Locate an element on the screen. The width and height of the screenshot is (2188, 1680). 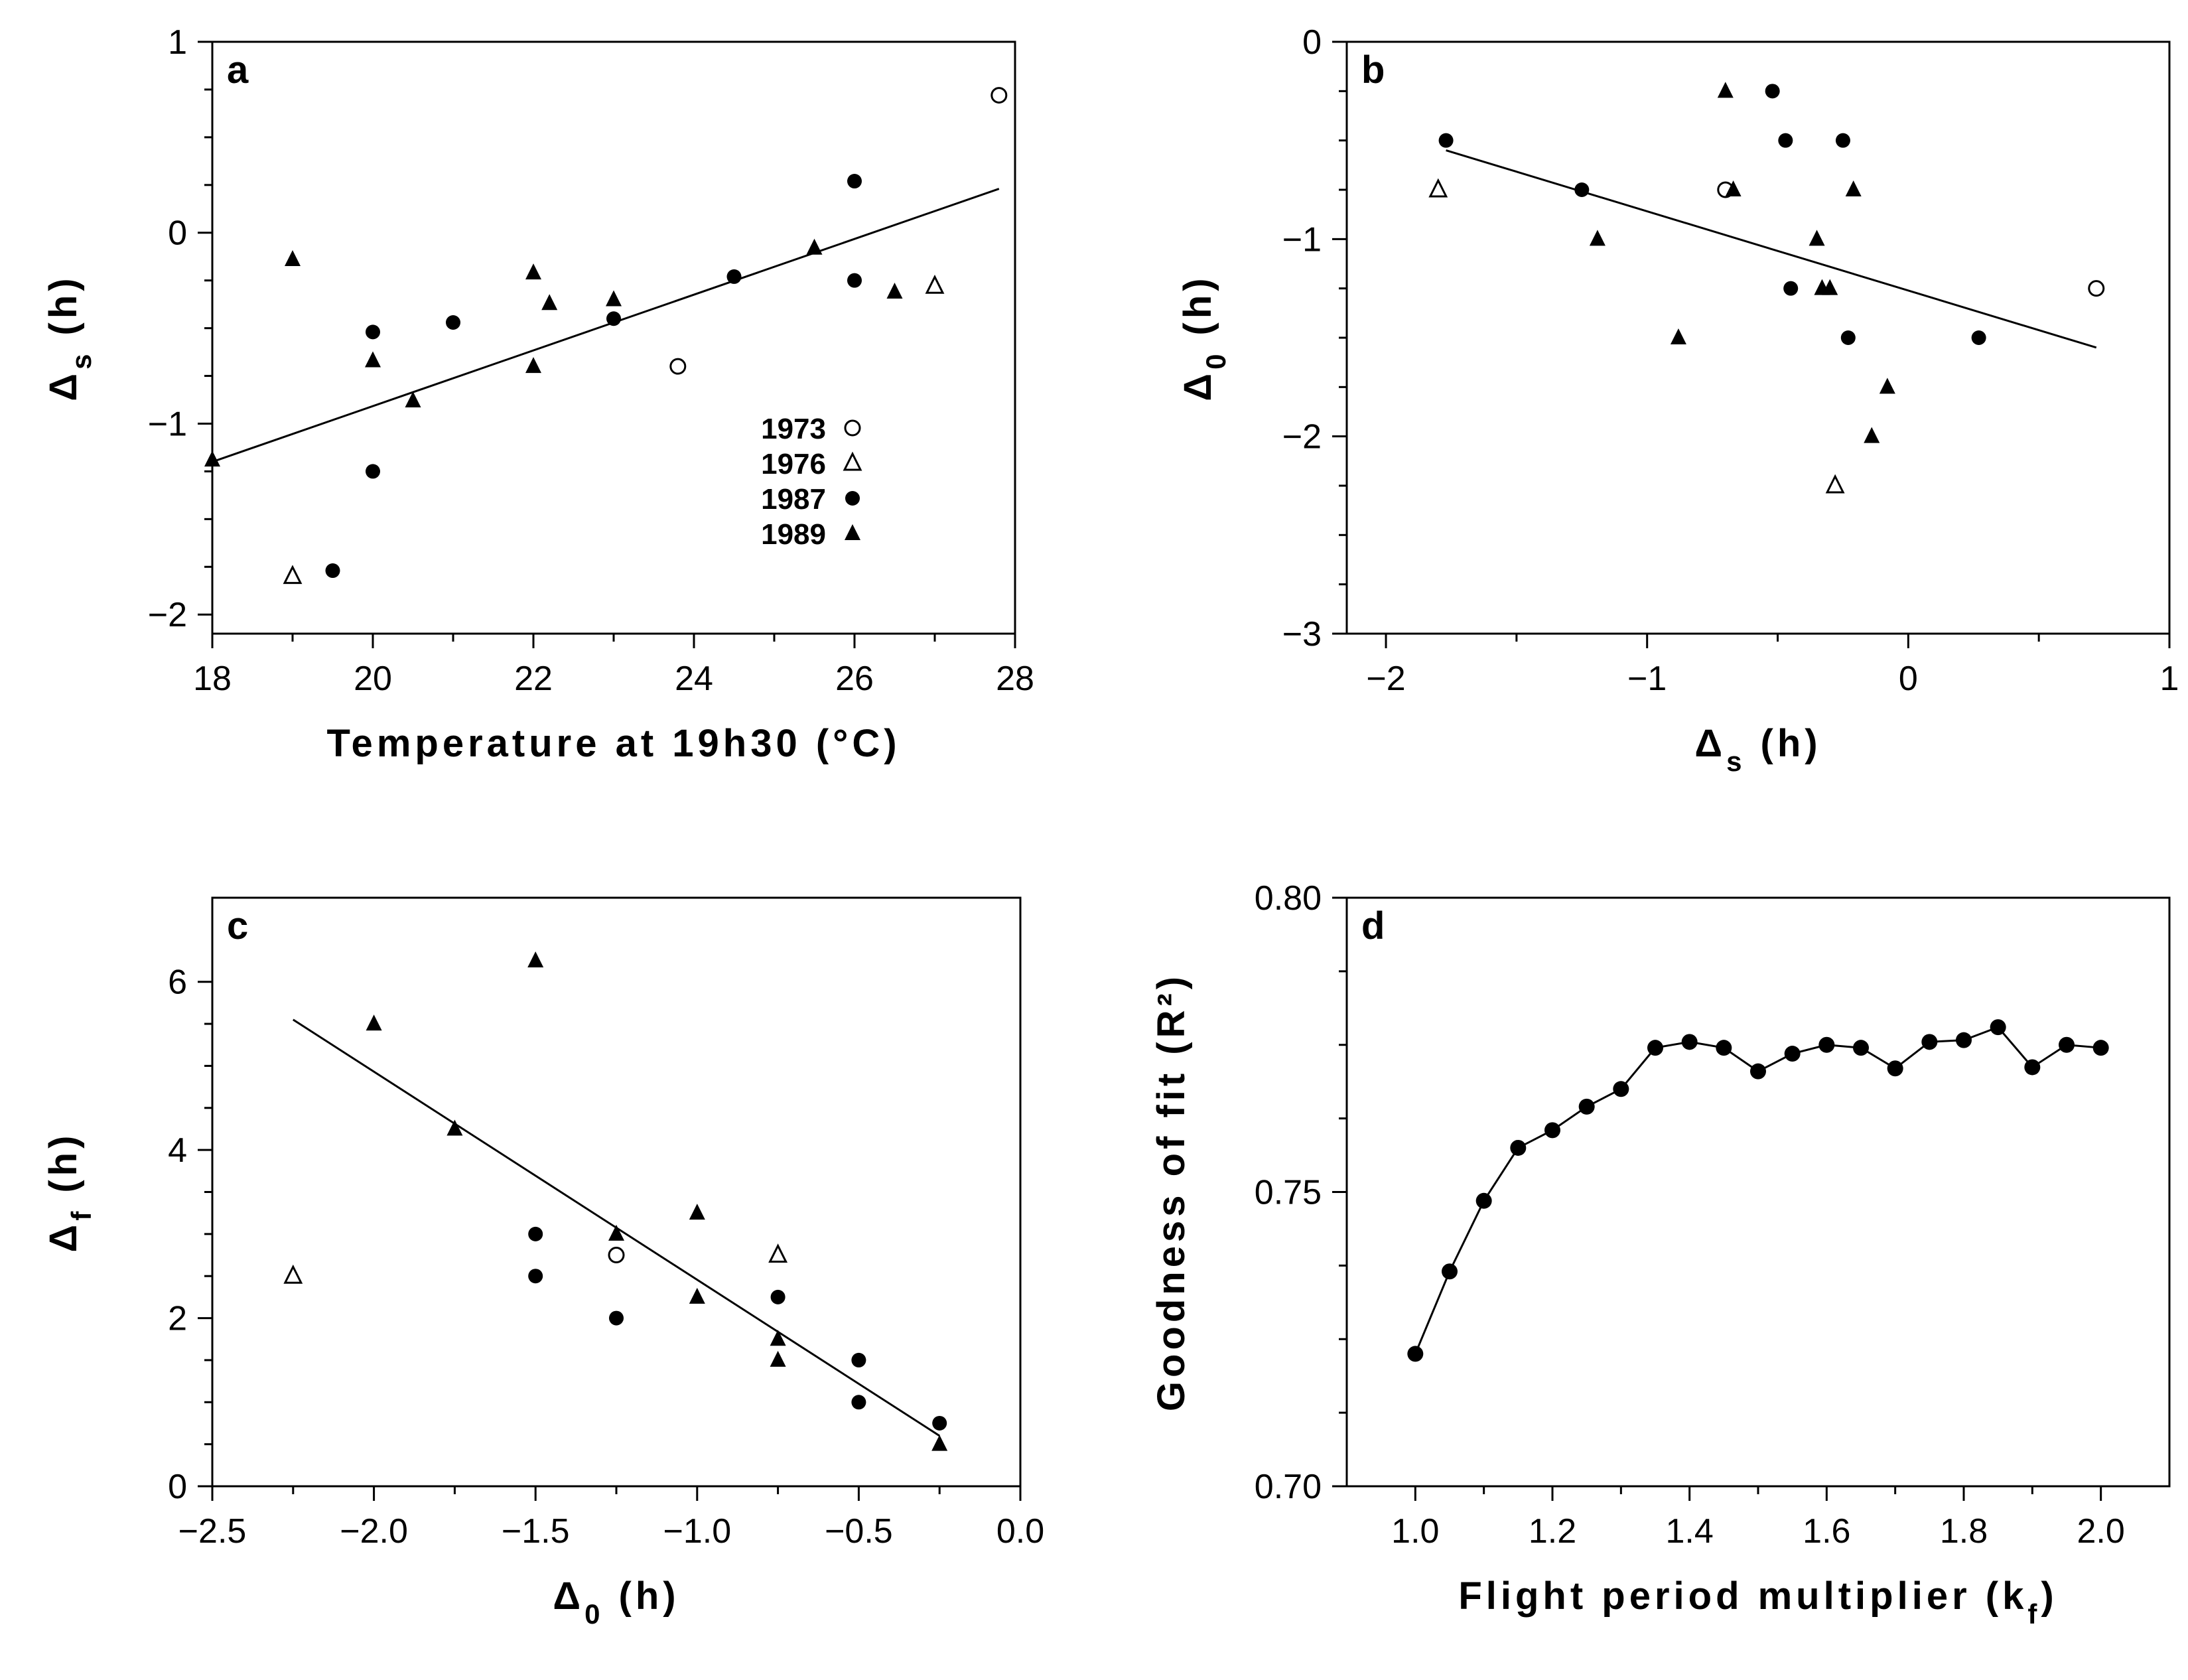
y-tick-label: 0.75 is located at coordinates (1288, 1193).